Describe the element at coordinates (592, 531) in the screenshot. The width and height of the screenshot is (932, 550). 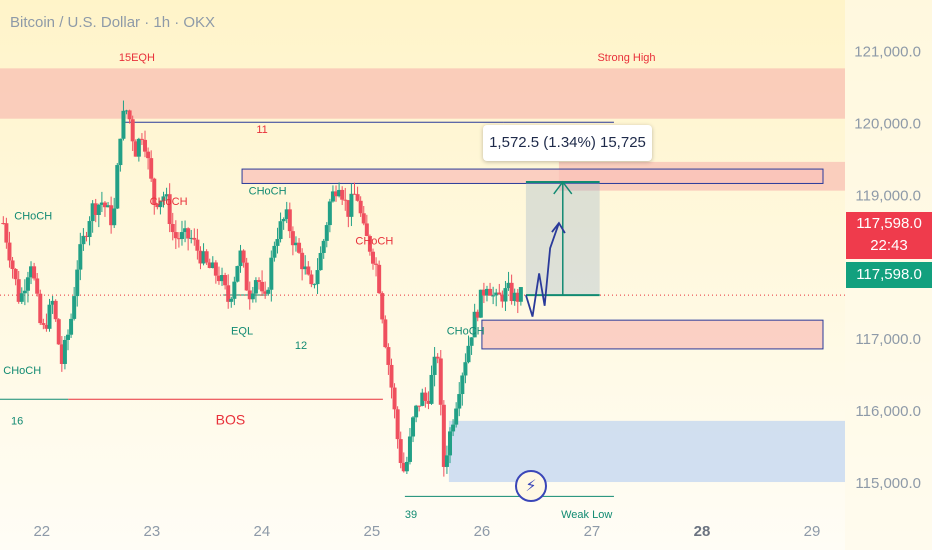
I see `x-tick-label: 27` at that location.